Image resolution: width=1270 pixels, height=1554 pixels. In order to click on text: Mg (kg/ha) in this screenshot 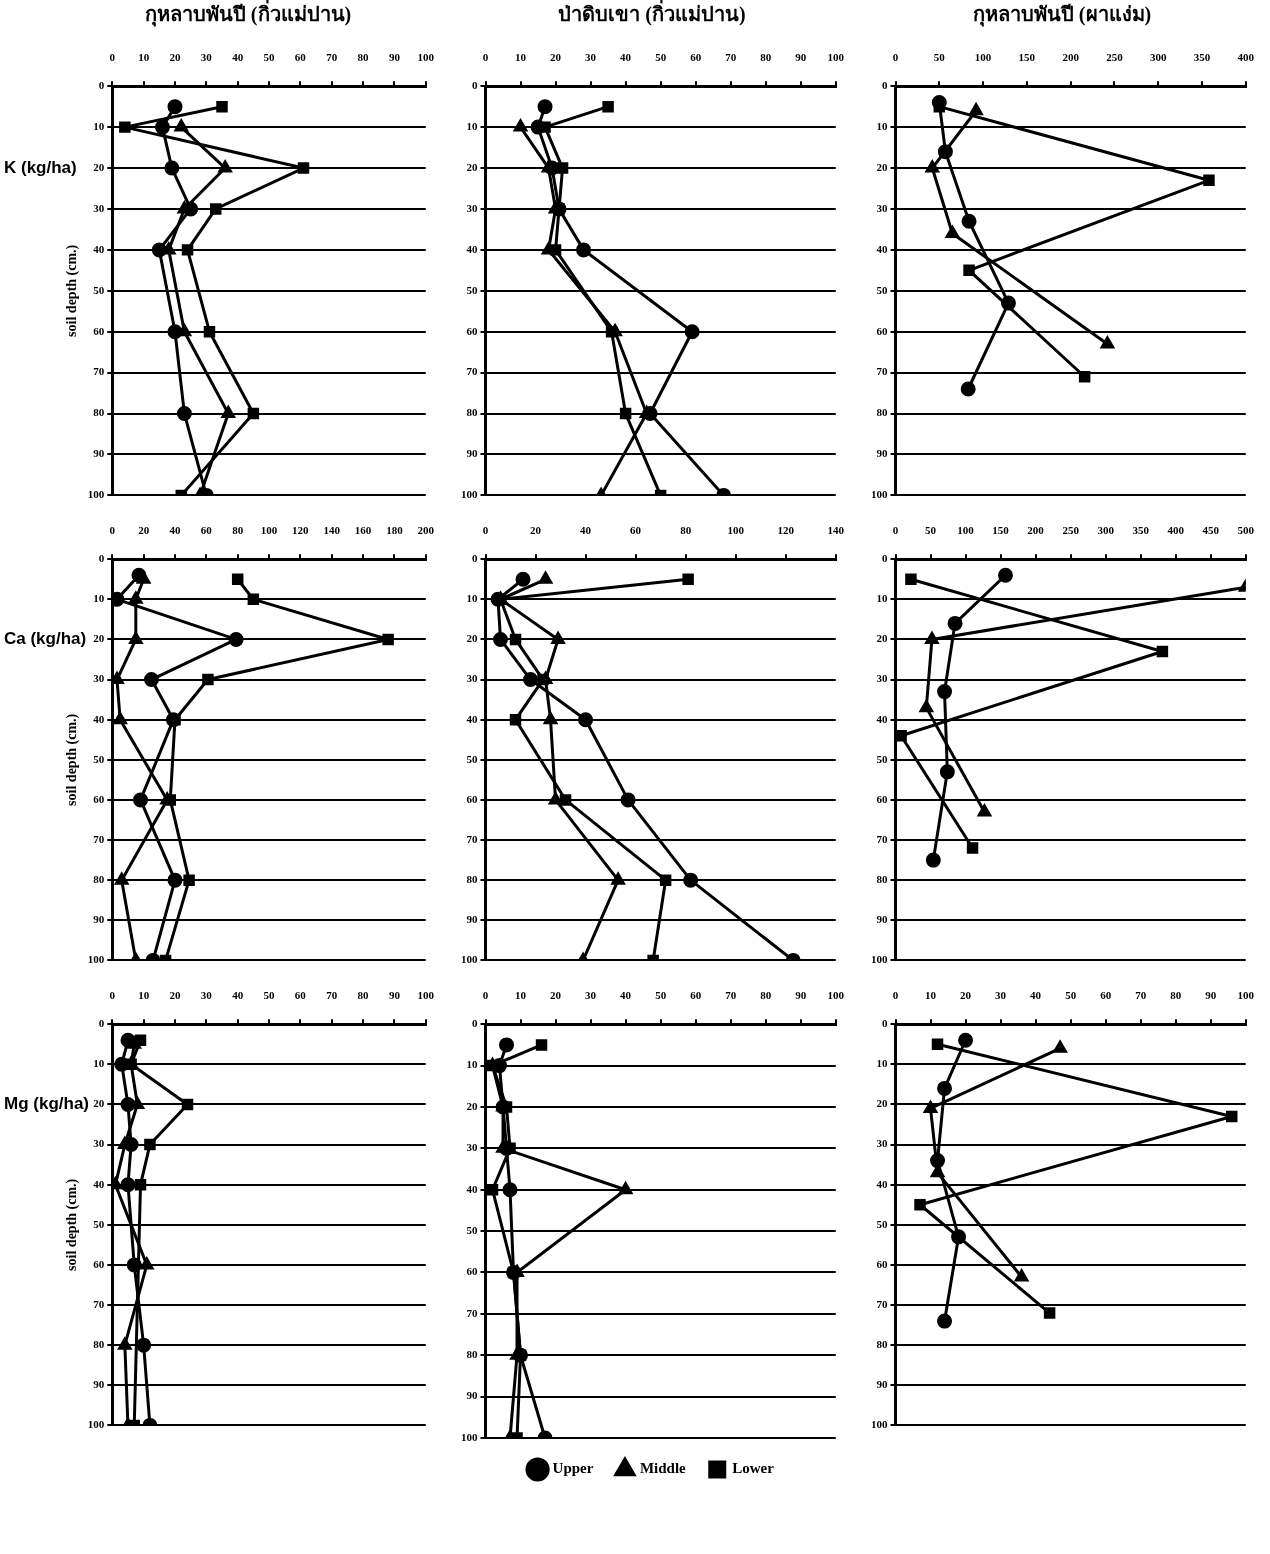, I will do `click(46, 1104)`.